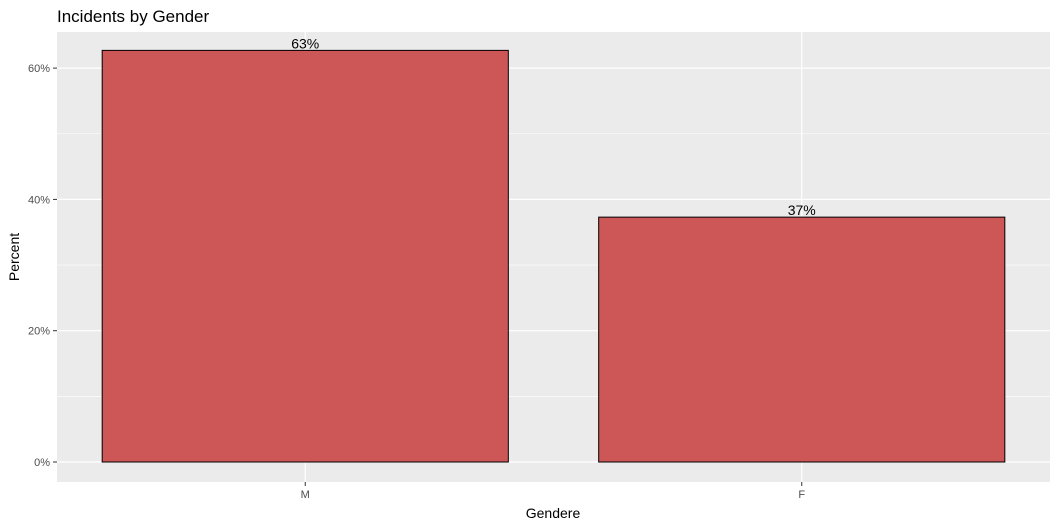 The height and width of the screenshot is (528, 1056). I want to click on x-axis-title: Gendere, so click(553, 513).